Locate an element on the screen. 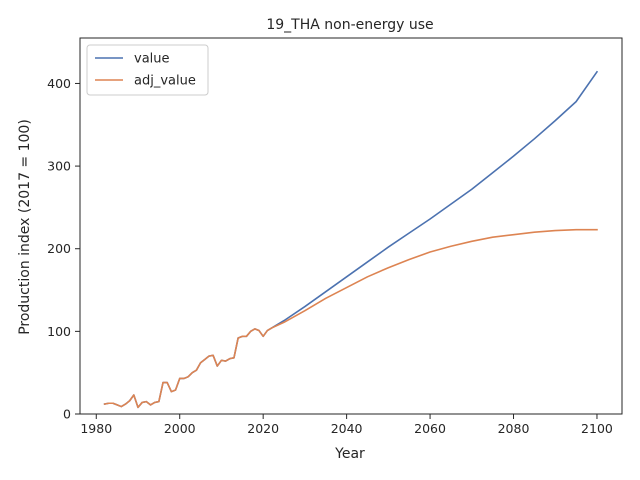  y-tick-label: 400 is located at coordinates (59, 83).